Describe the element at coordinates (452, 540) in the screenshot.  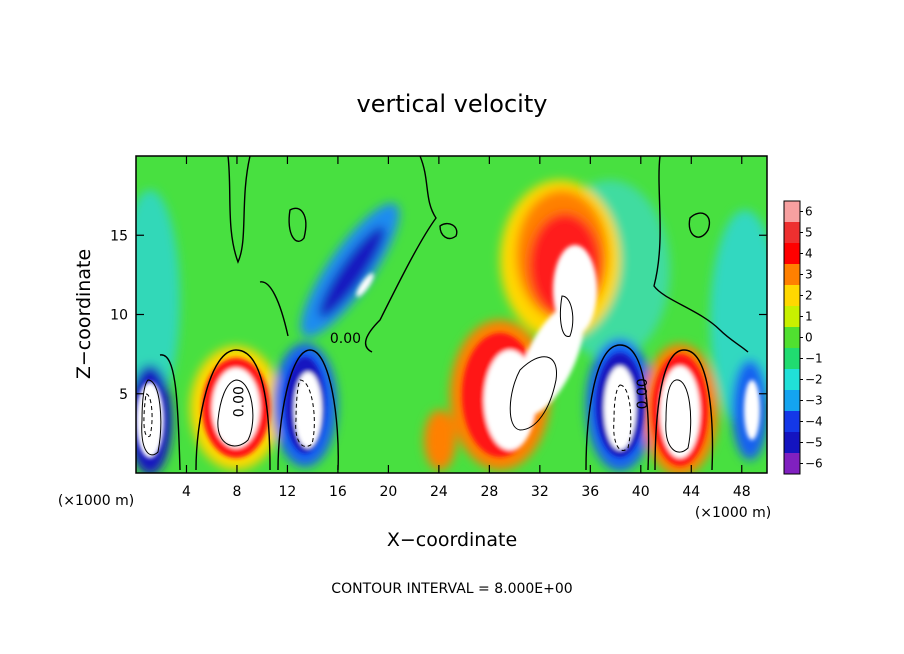
I see `x-axis-label: X−coordinate` at that location.